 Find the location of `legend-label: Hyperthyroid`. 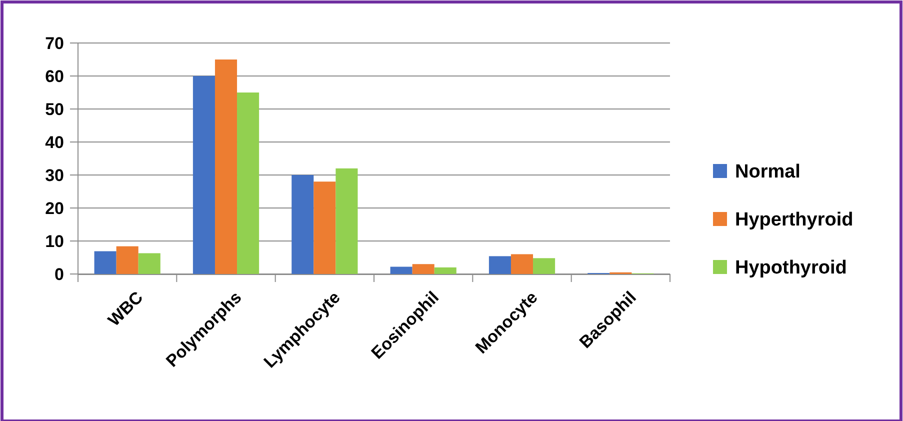

legend-label: Hyperthyroid is located at coordinates (794, 220).